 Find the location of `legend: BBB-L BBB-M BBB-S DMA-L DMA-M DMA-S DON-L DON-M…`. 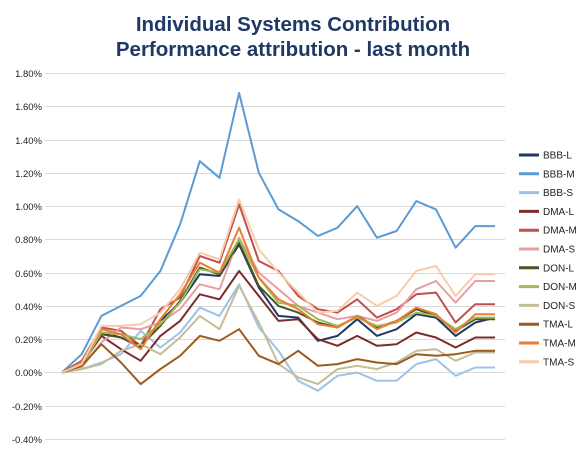

legend: BBB-L BBB-M BBB-S DMA-L DMA-M DMA-S DON-L DON-M… is located at coordinates (548, 259).